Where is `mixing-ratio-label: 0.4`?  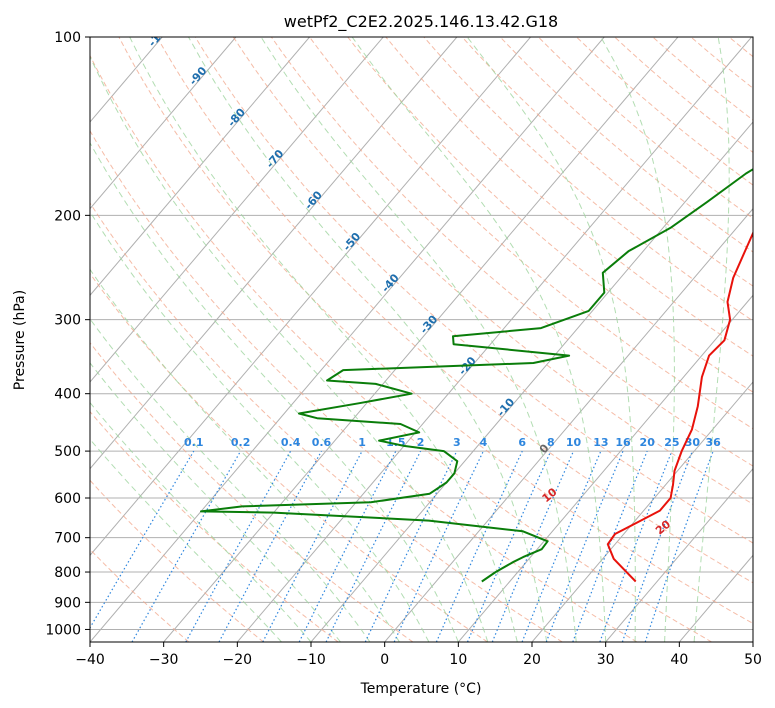 mixing-ratio-label: 0.4 is located at coordinates (291, 442).